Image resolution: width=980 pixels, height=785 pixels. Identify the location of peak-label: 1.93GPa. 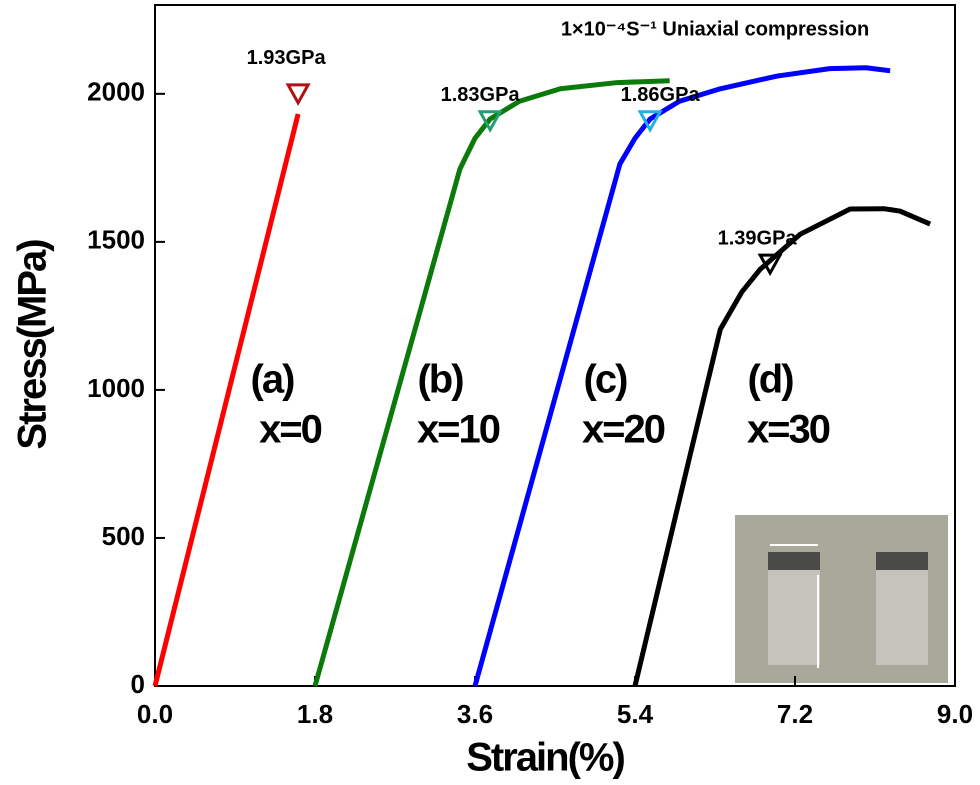
(287, 58).